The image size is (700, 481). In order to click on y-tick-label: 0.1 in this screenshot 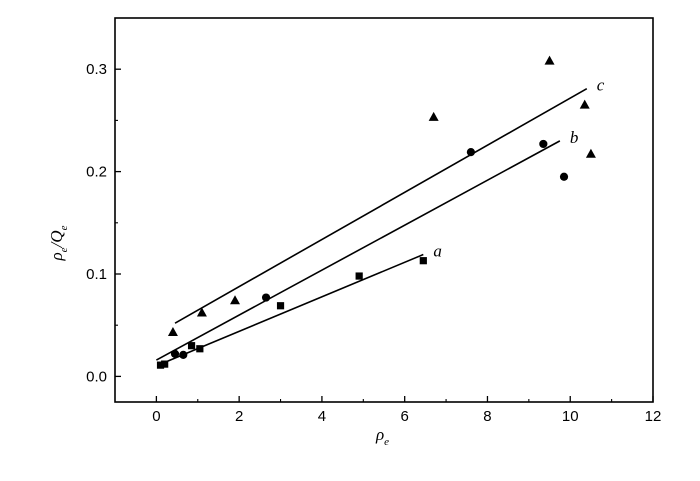, I will do `click(96, 274)`.